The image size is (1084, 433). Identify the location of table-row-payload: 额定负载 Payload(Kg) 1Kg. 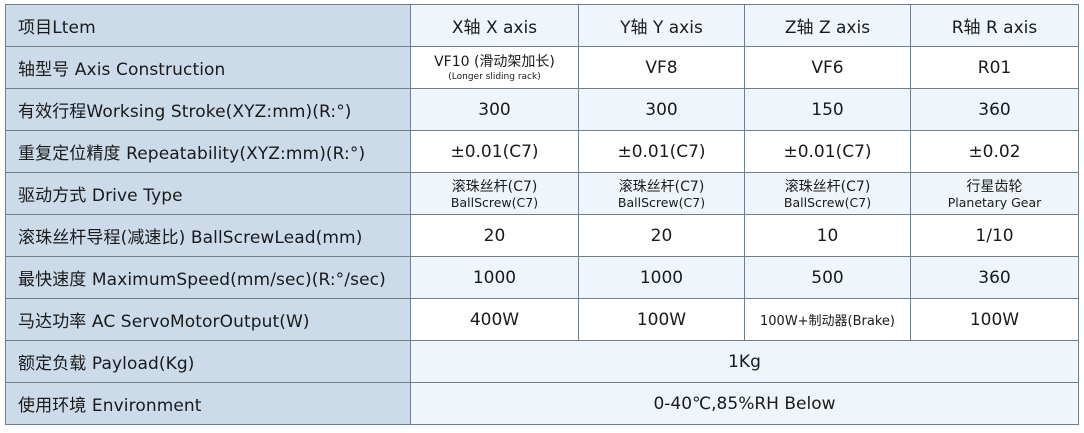
(542, 361).